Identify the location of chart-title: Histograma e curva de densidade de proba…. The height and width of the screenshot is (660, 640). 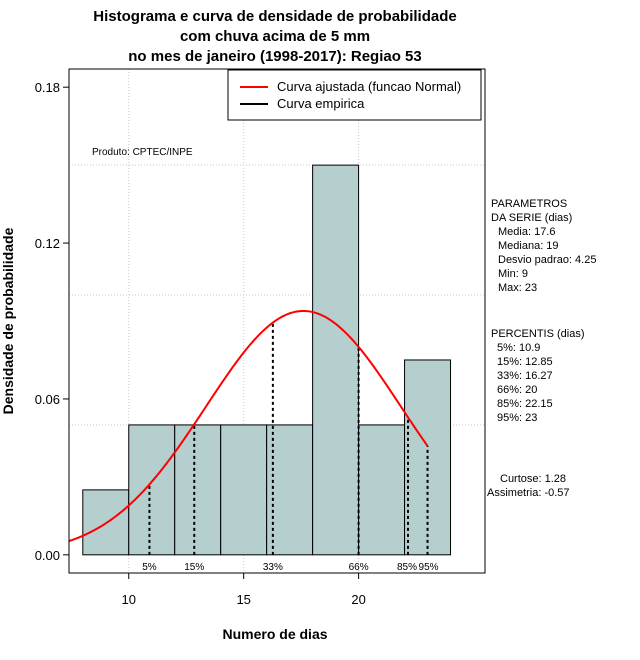
(274, 36).